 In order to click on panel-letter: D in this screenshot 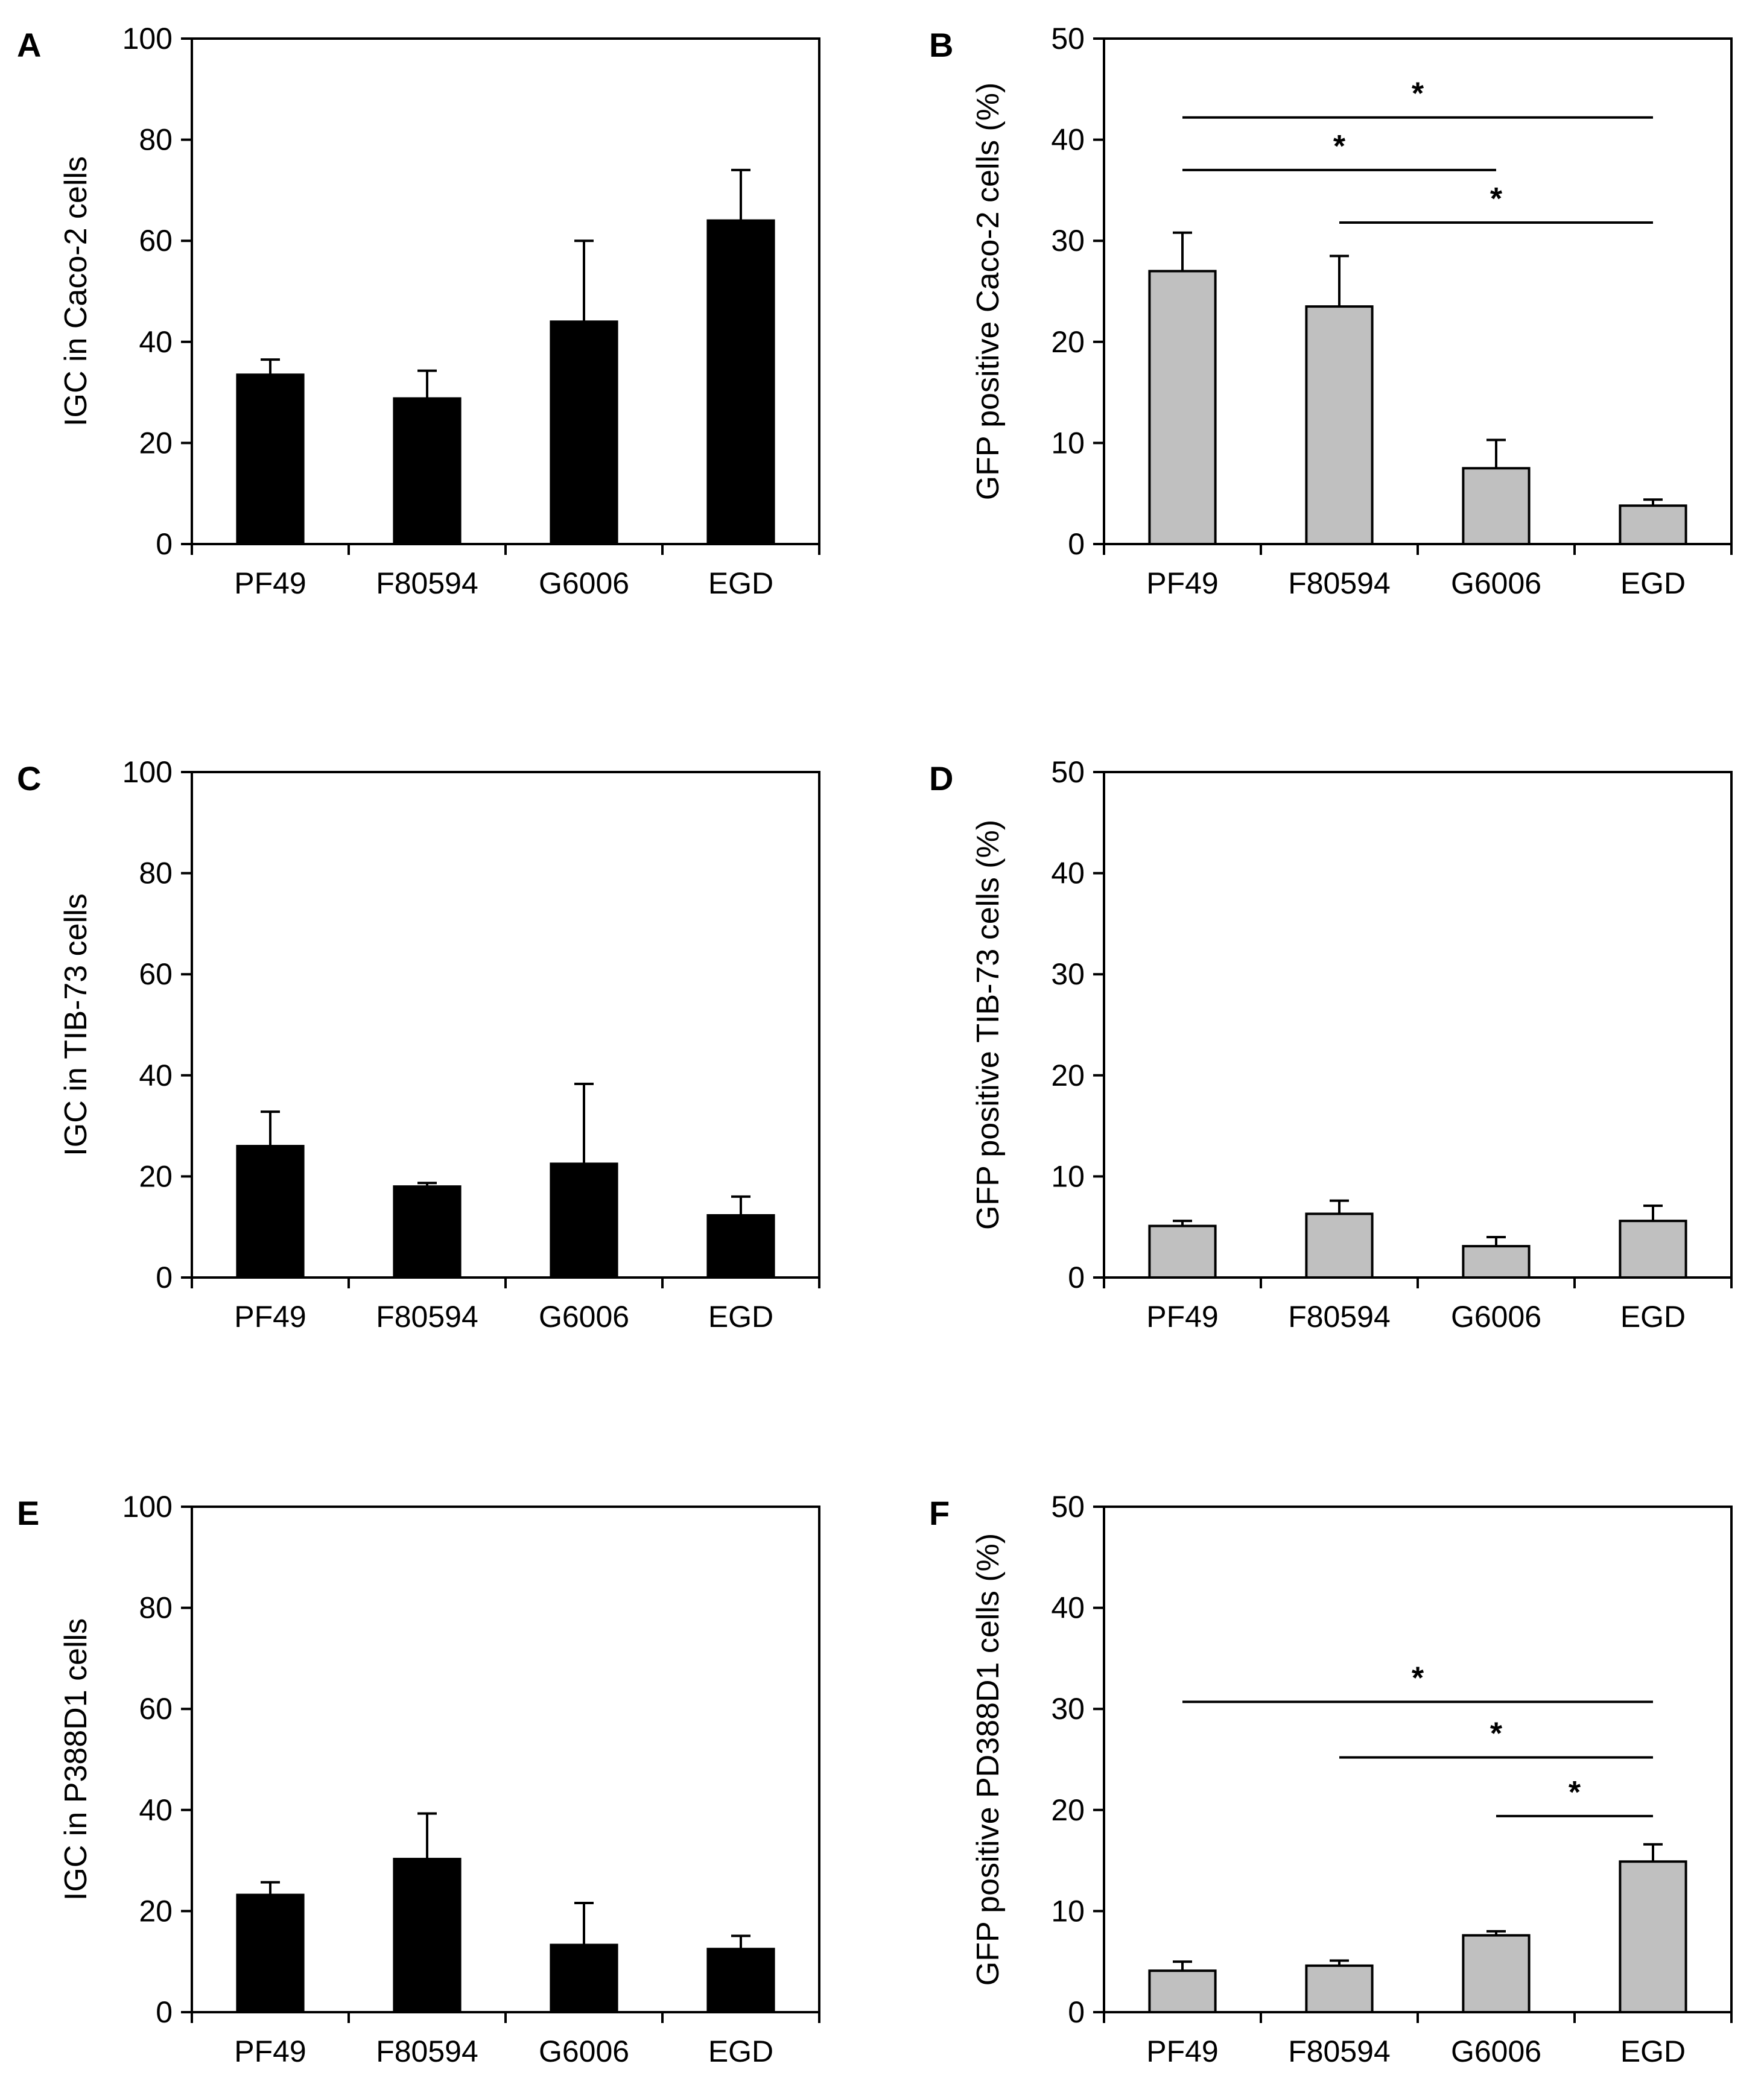, I will do `click(941, 778)`.